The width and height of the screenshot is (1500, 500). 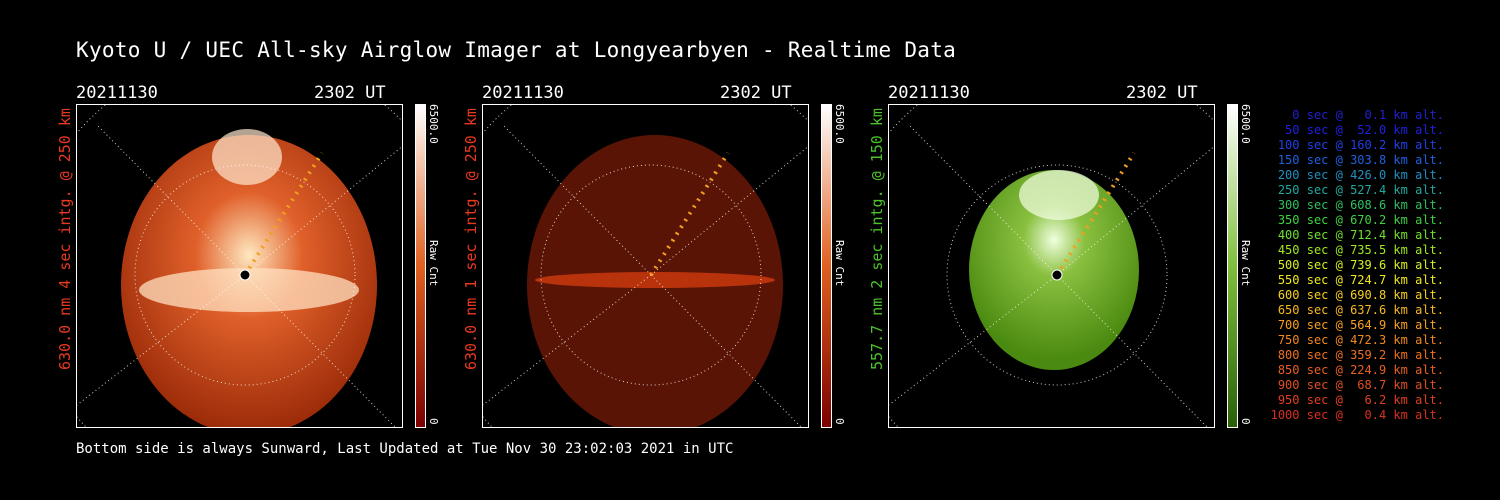 I want to click on panel-3-allsky-image, so click(x=1051, y=266).